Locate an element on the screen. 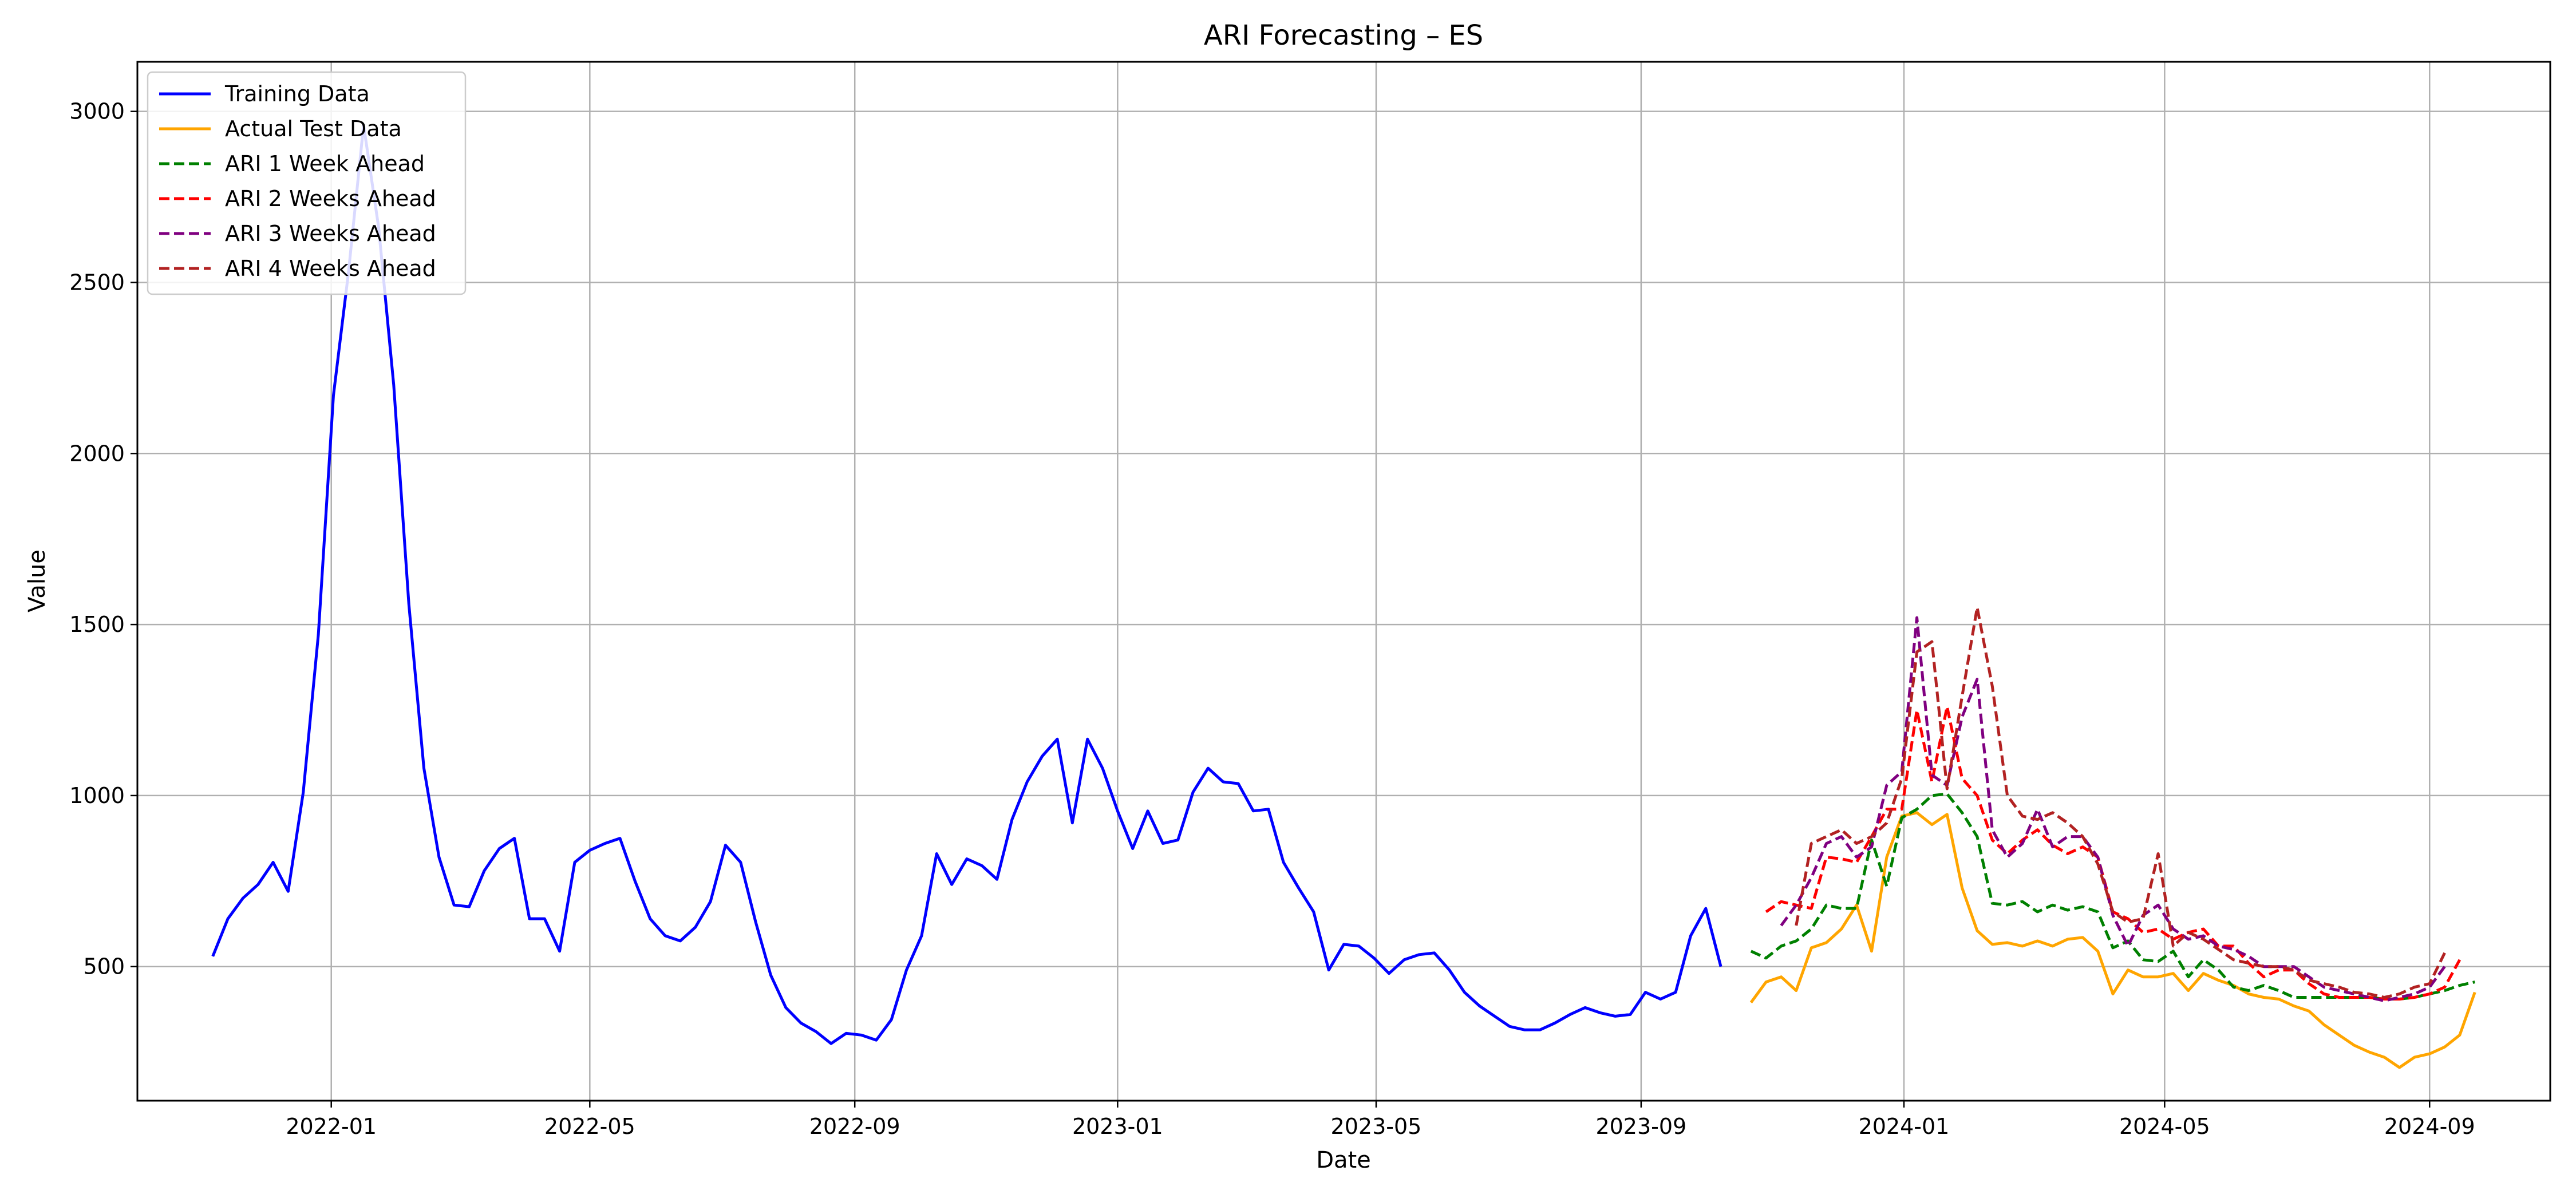 The height and width of the screenshot is (1202, 2576). legend-box is located at coordinates (307, 183).